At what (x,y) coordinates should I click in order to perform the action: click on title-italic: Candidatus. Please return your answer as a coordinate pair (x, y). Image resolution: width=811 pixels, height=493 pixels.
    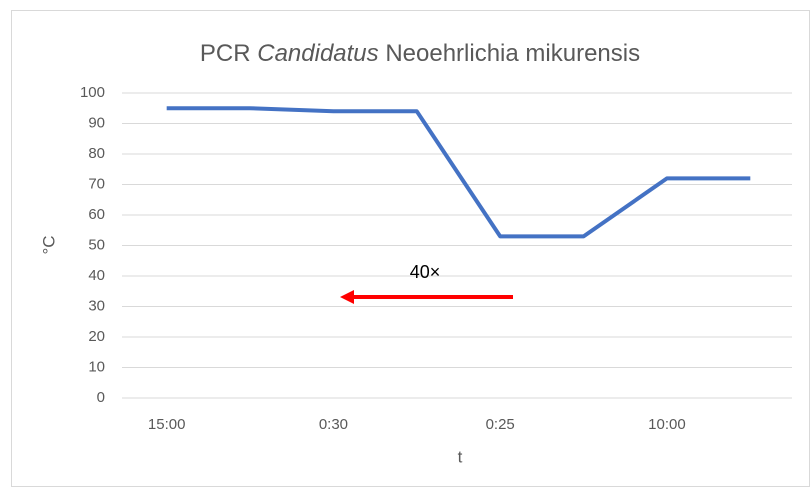
    Looking at the image, I should click on (317, 53).